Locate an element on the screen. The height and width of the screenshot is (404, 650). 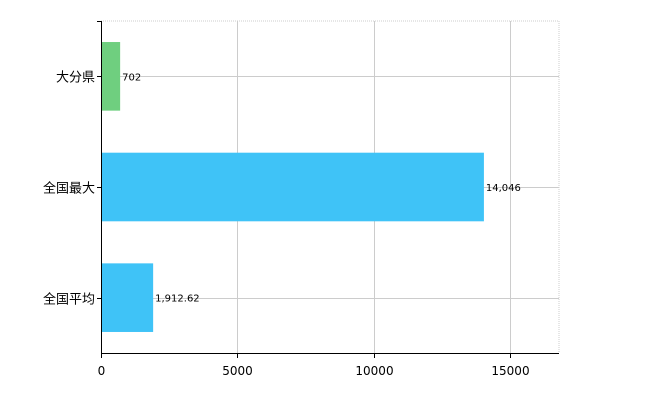
y-tick-label-2: 全国平均 is located at coordinates (69, 300).